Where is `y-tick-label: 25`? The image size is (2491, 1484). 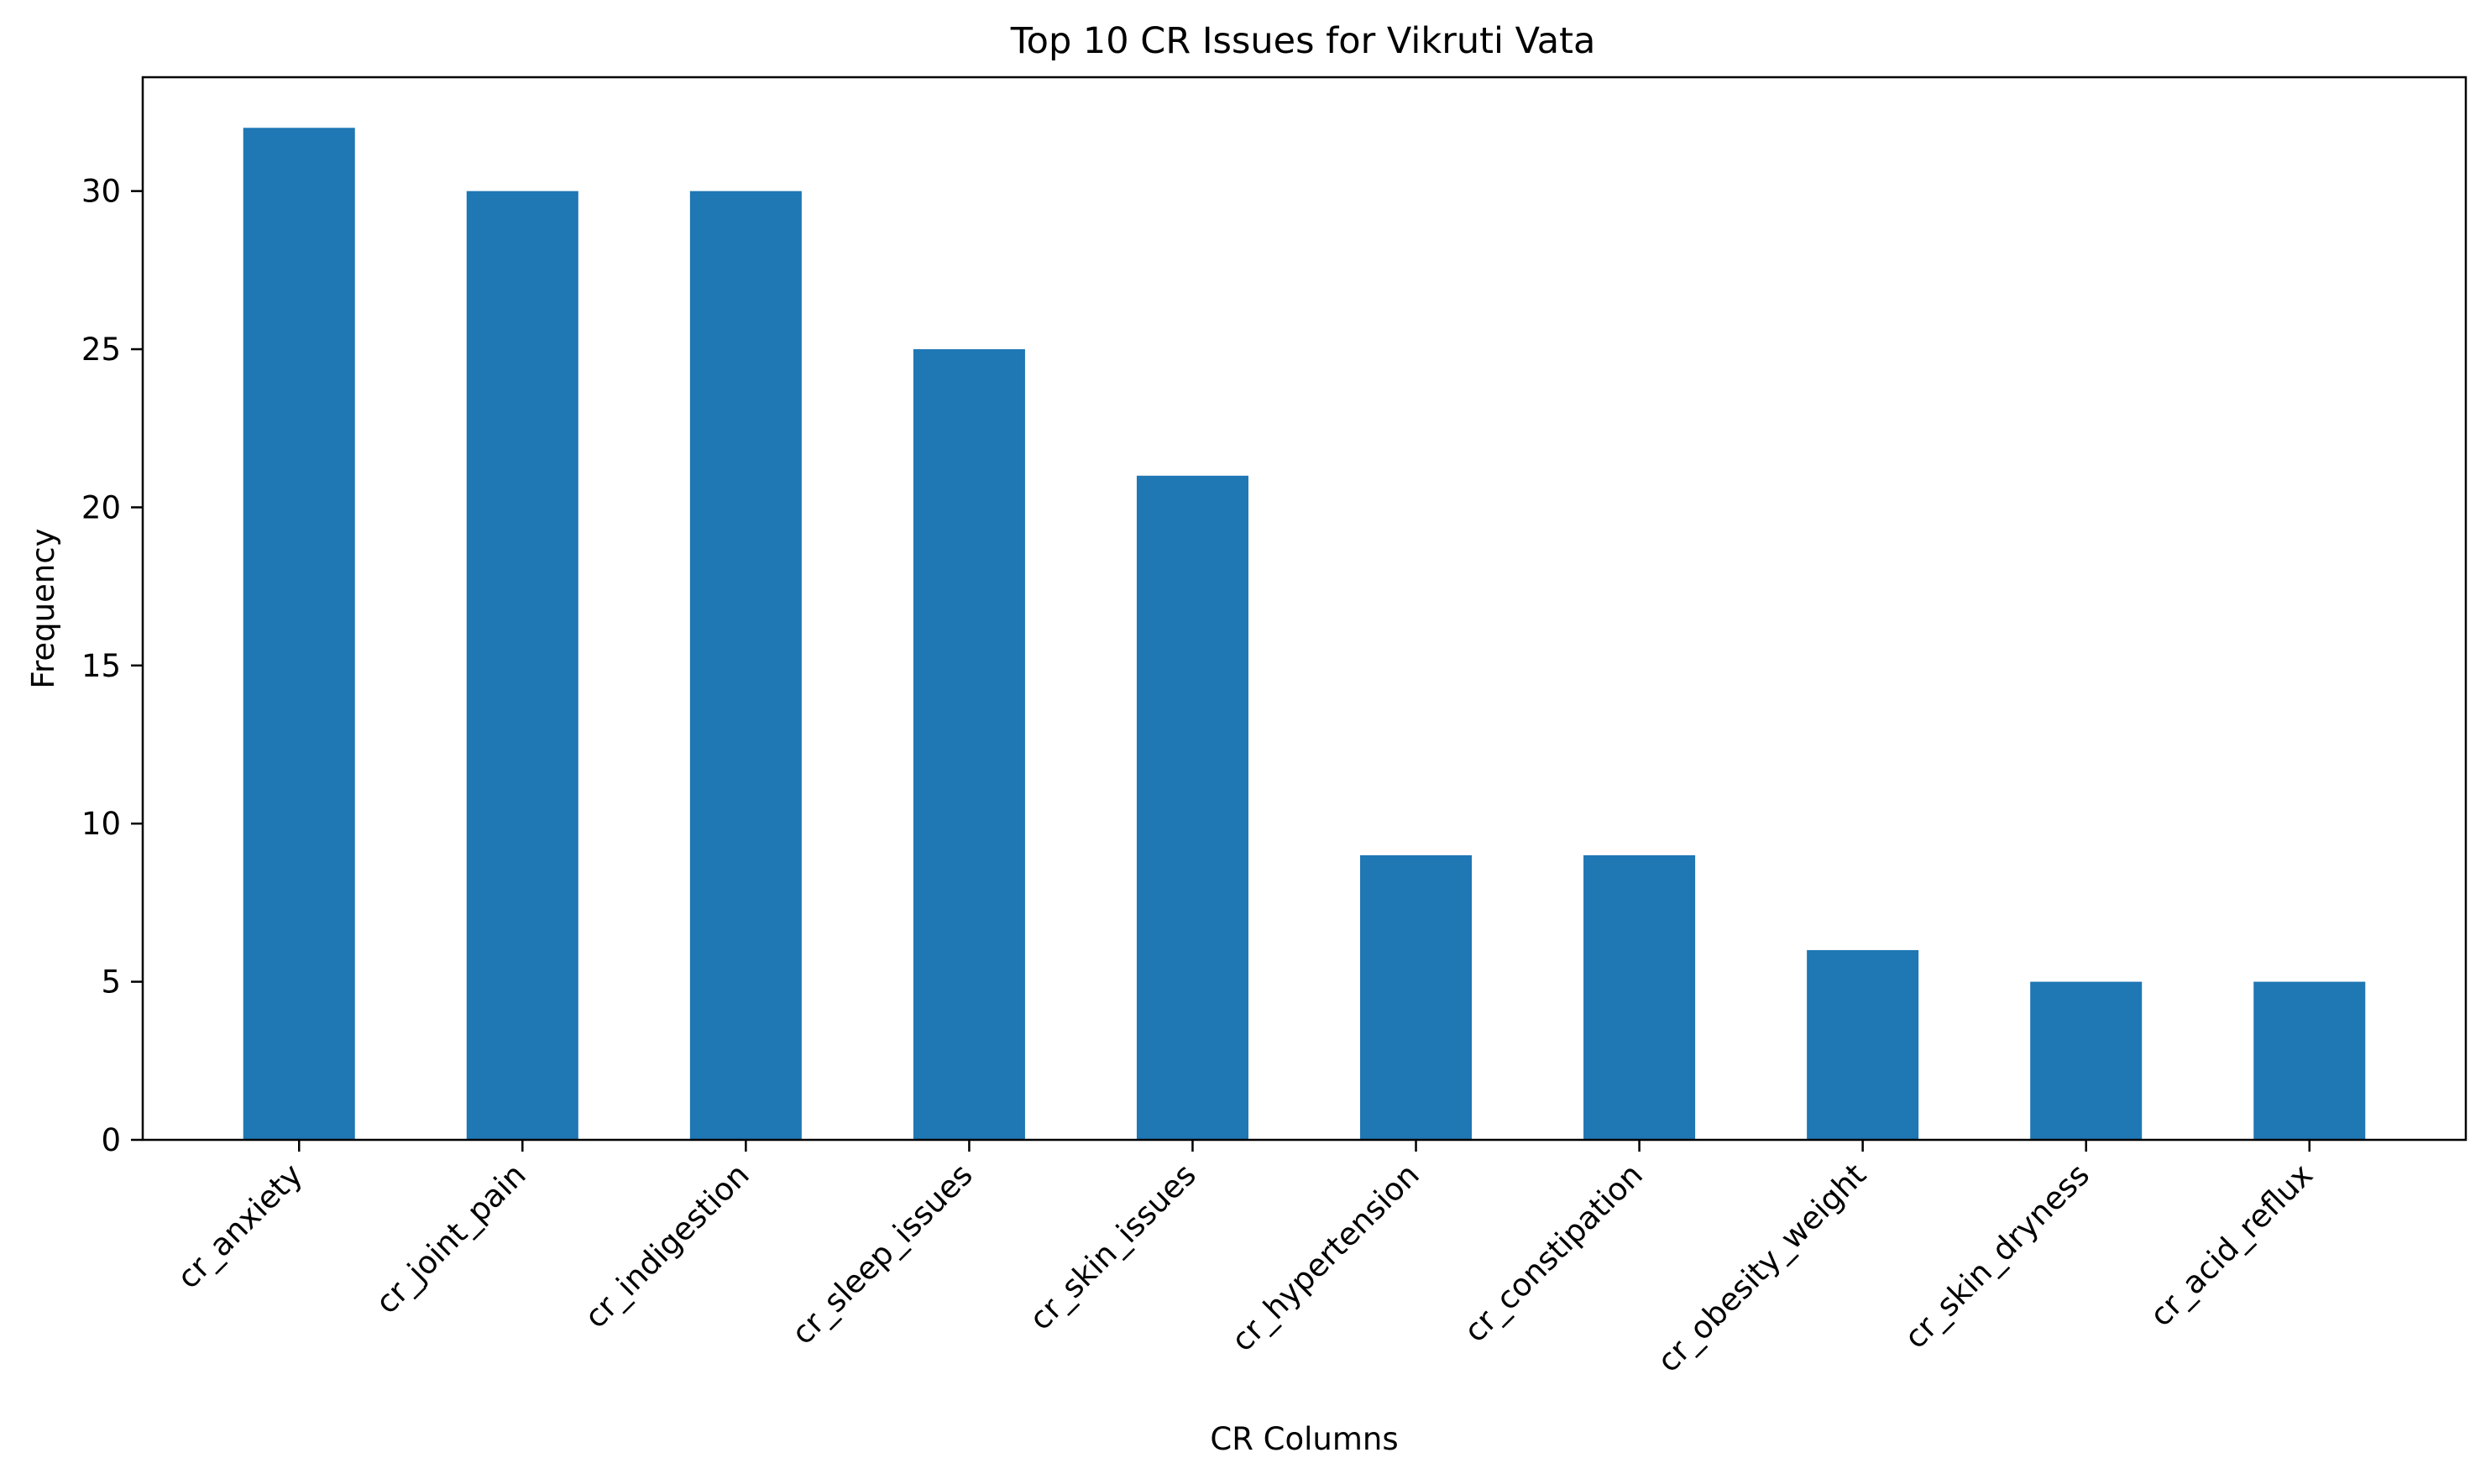
y-tick-label: 25 is located at coordinates (101, 350).